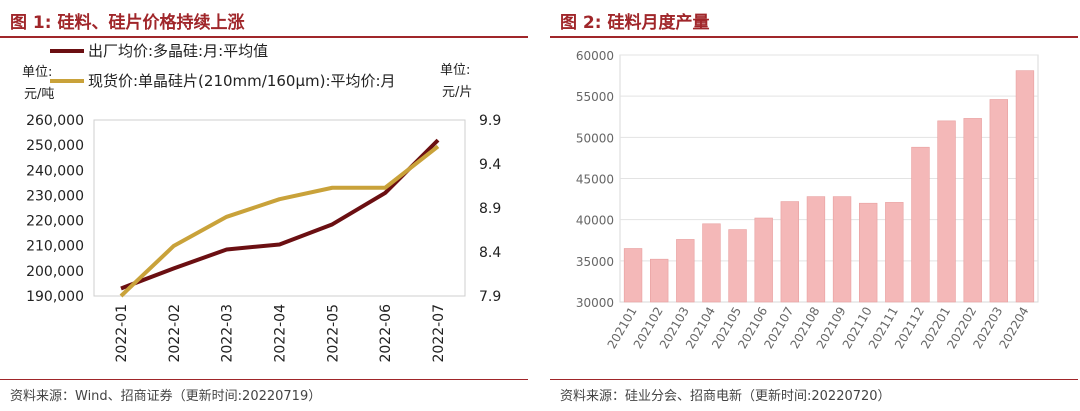 This screenshot has width=1080, height=411. Describe the element at coordinates (595, 262) in the screenshot. I see `y-tick-label: 35000` at that location.